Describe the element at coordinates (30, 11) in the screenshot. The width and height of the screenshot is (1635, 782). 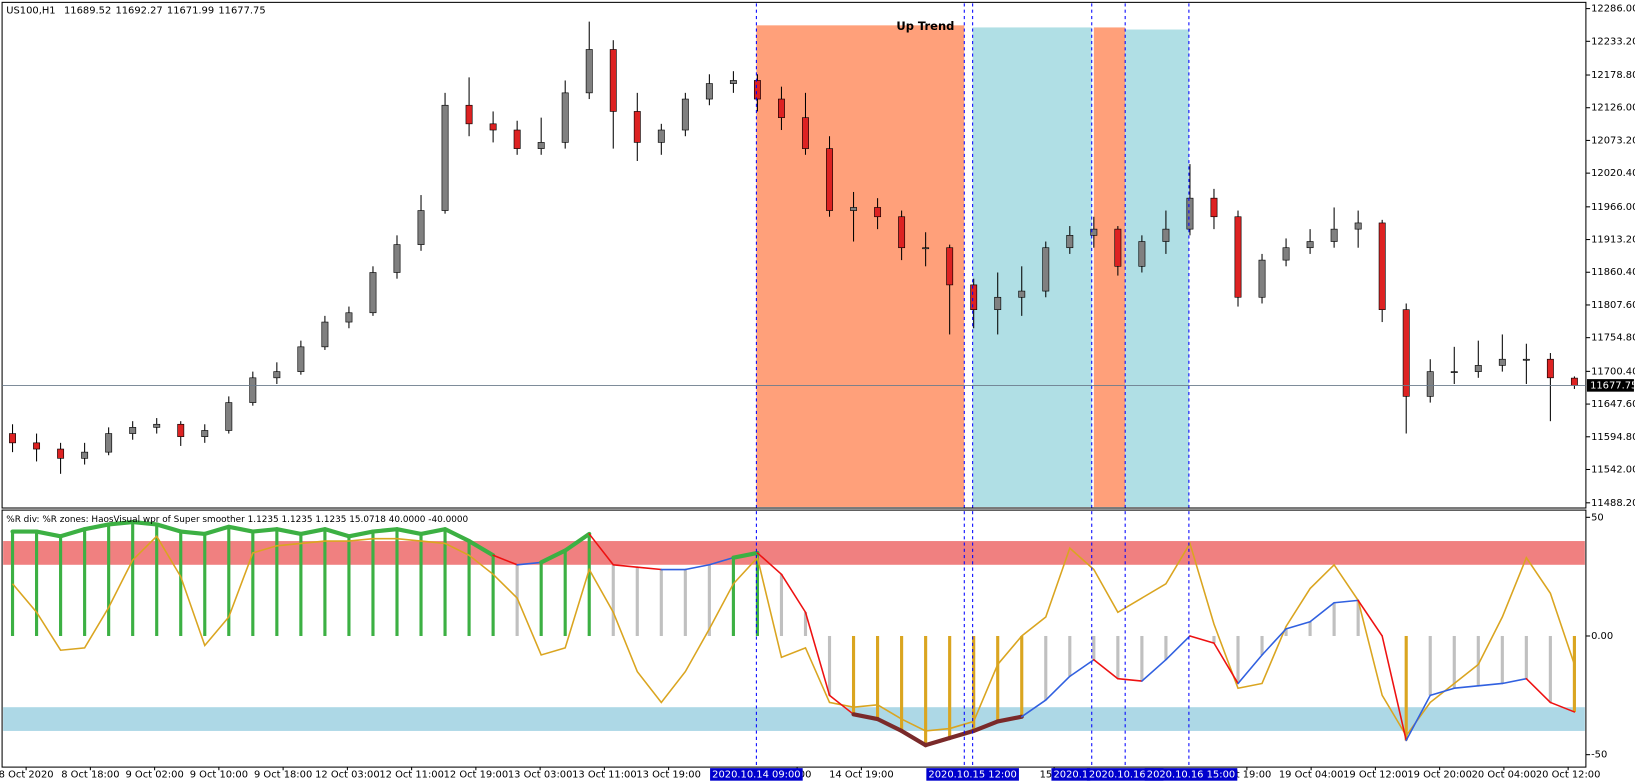
I see `symbol-name: US100,H1` at that location.